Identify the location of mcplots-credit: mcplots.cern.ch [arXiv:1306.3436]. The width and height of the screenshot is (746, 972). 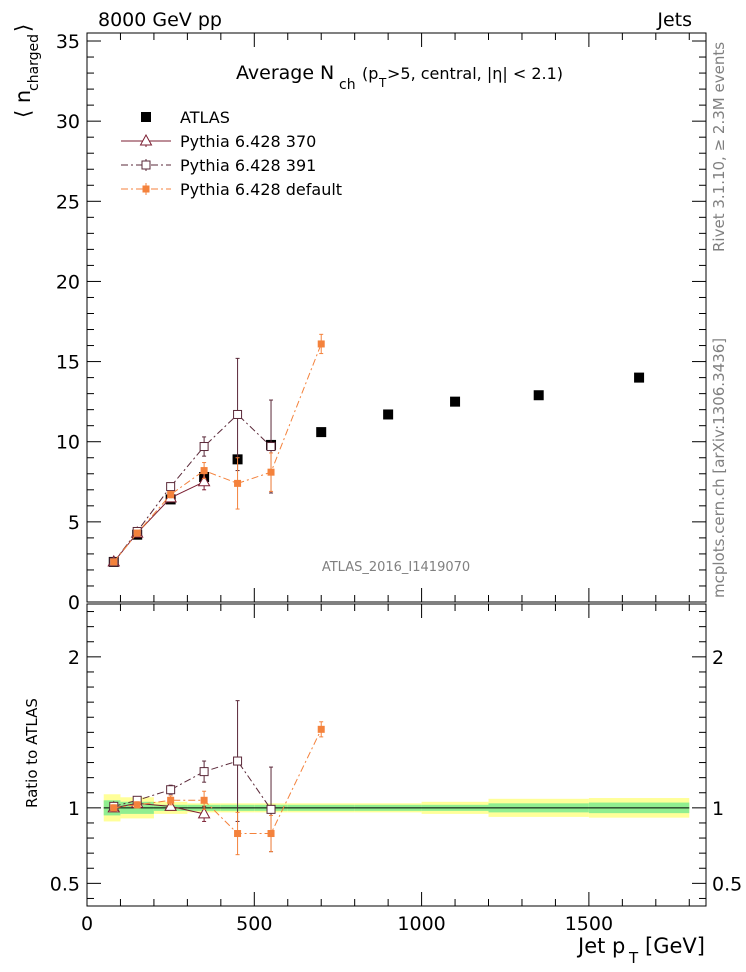
(719, 468).